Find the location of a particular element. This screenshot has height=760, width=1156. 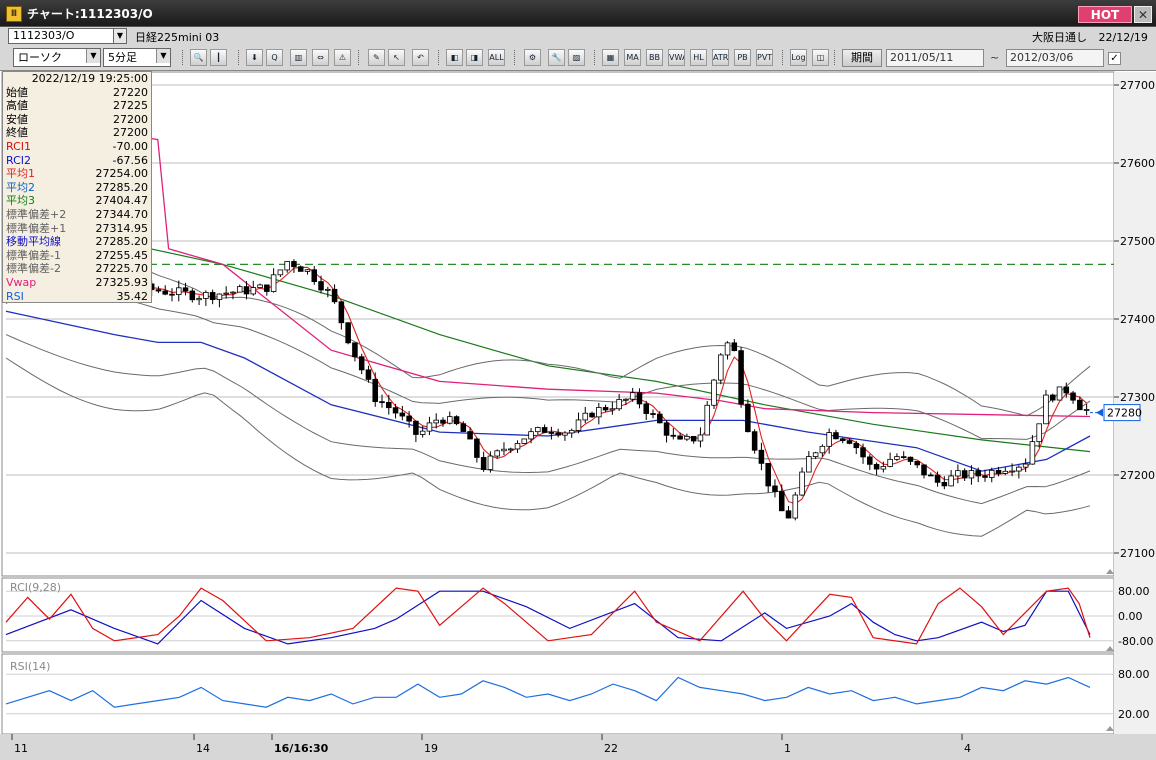

vwap-tool-icon: VWAP is located at coordinates (676, 57).